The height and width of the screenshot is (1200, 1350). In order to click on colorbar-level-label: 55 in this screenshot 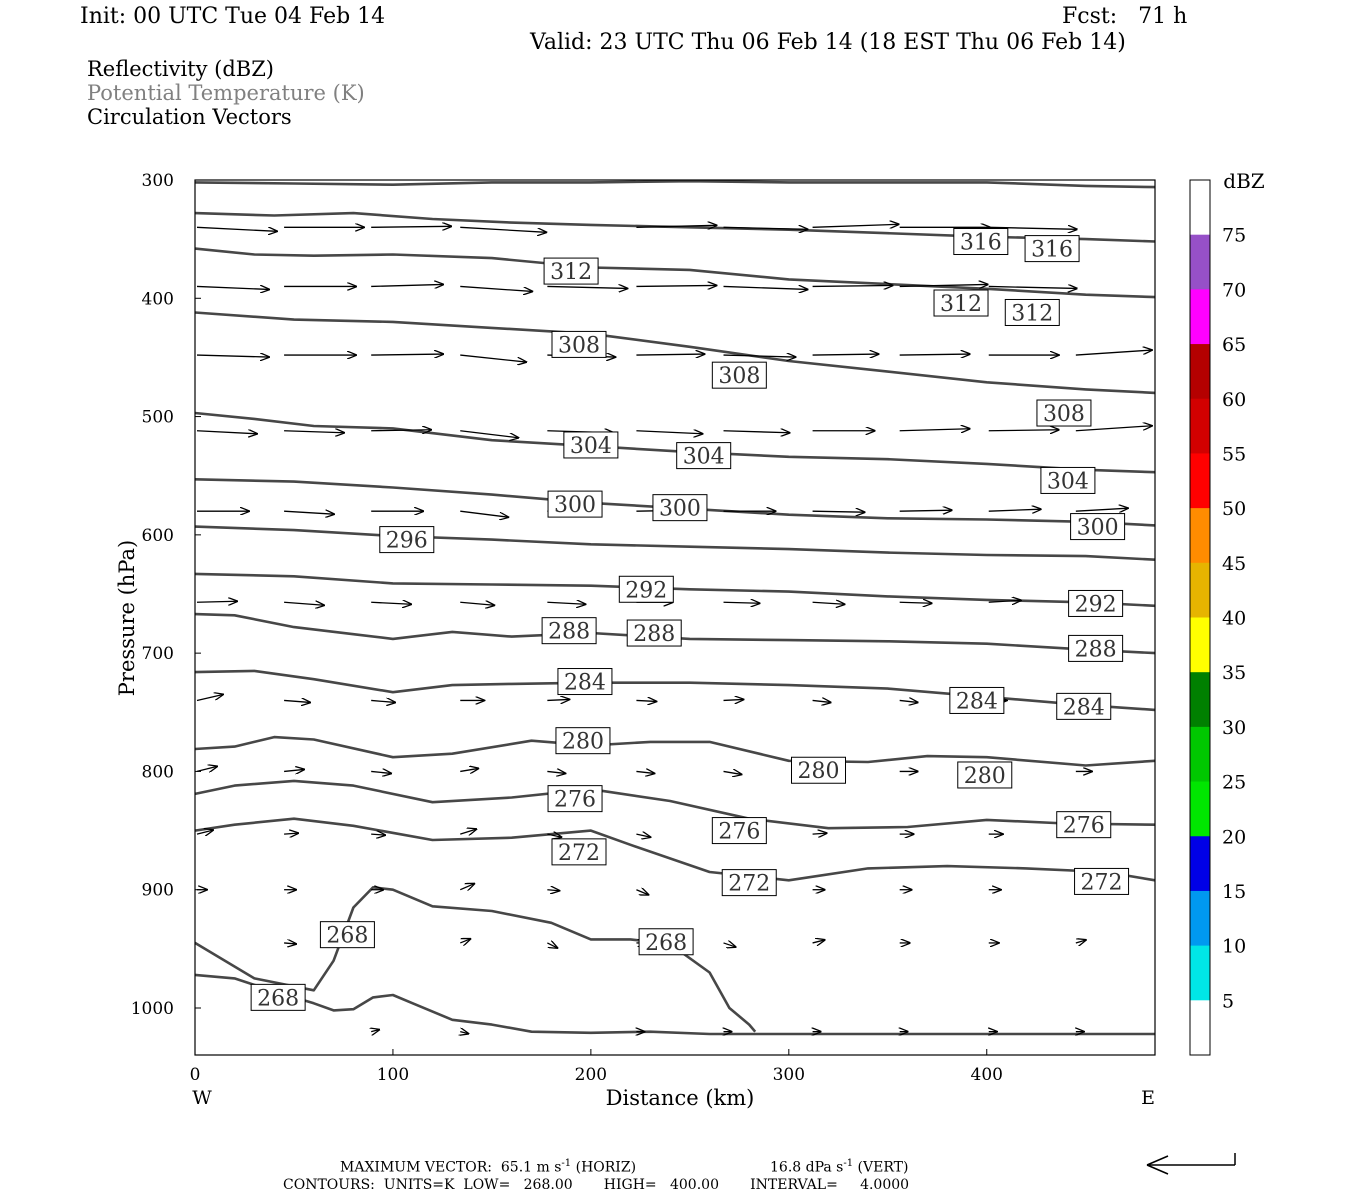, I will do `click(1234, 454)`.